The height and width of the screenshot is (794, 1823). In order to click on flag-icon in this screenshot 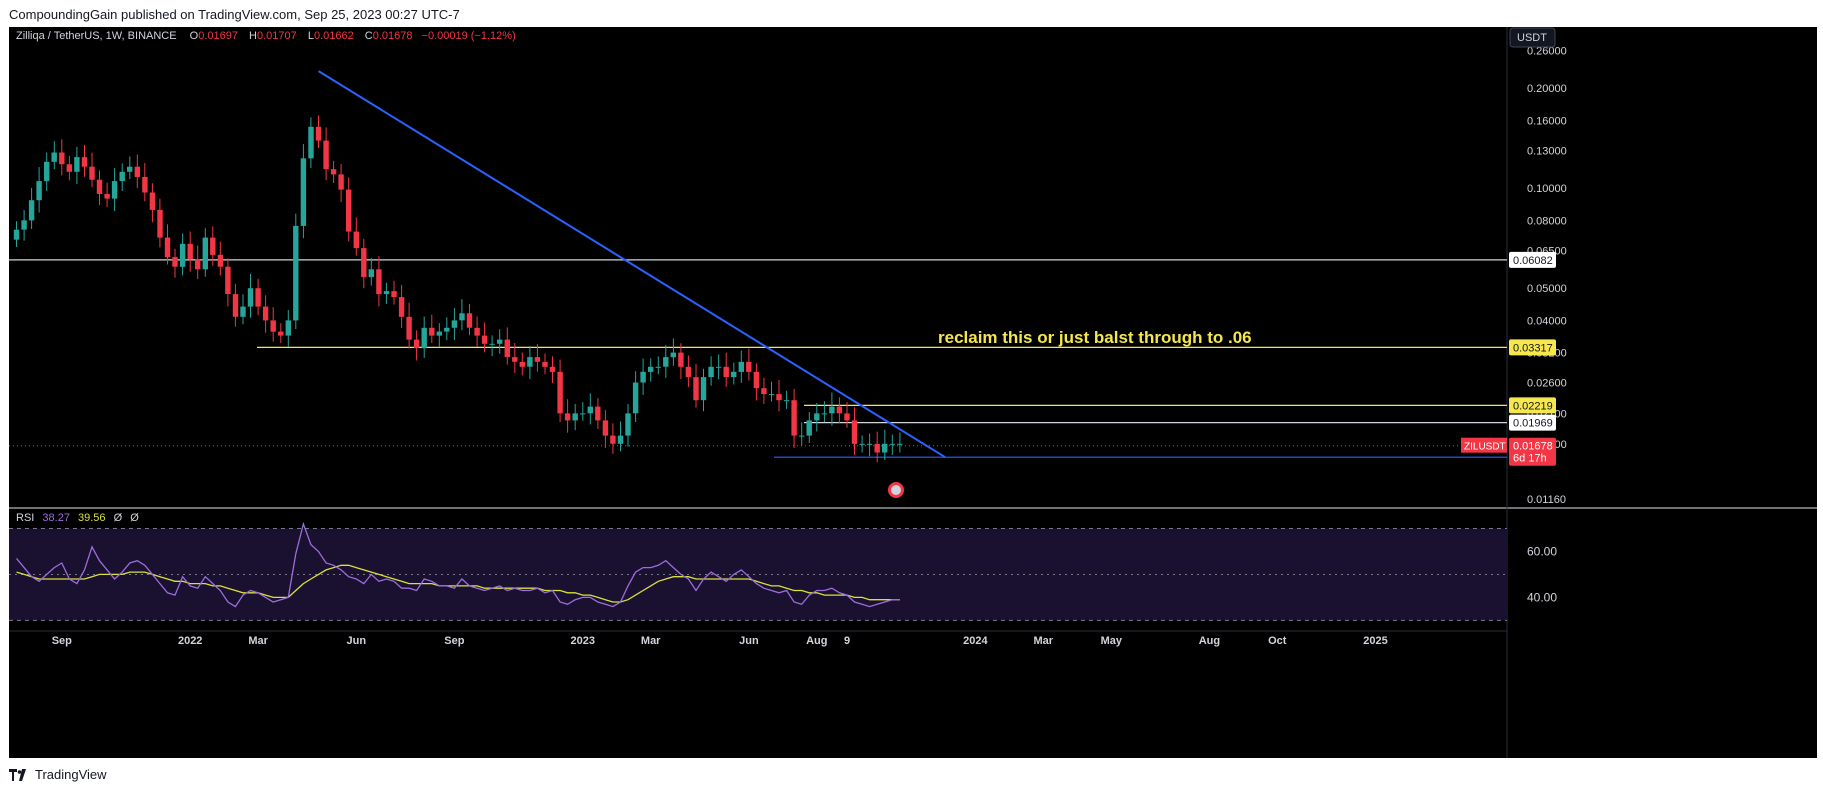, I will do `click(896, 490)`.